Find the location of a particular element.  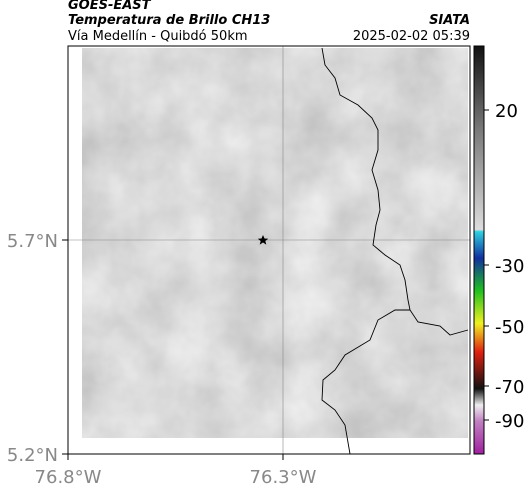

product: Temperatura de Brillo CH13 is located at coordinates (169, 20).